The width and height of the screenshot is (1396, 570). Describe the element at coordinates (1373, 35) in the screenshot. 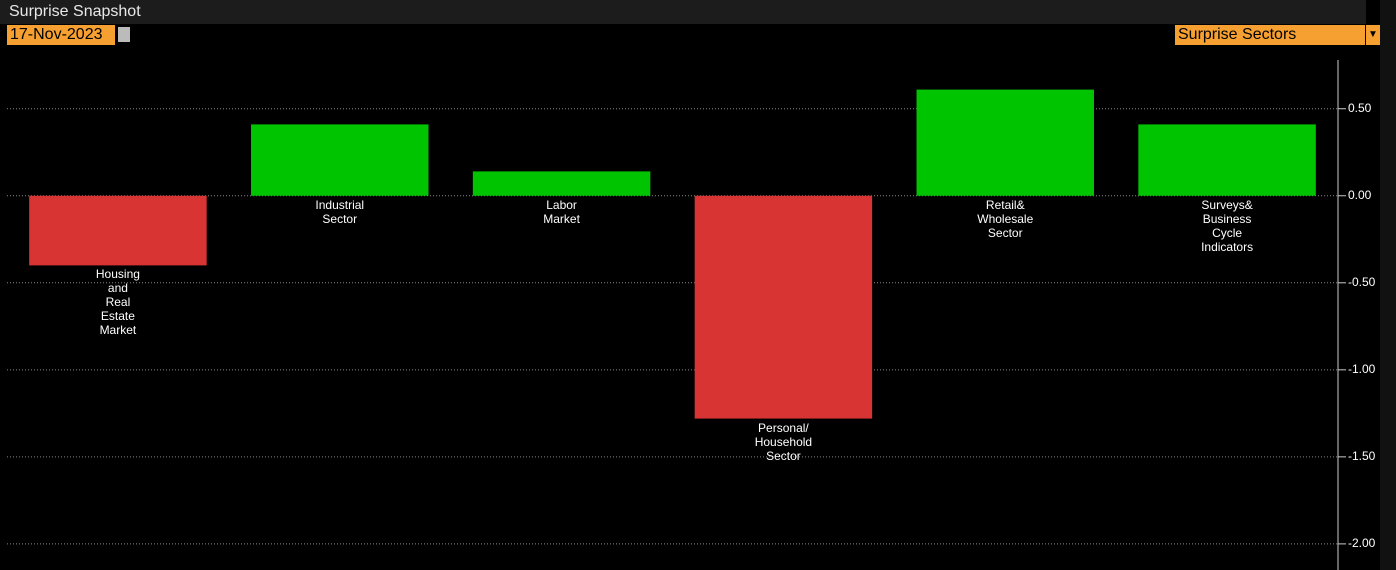

I see `dropdown-arrow: ▼` at that location.